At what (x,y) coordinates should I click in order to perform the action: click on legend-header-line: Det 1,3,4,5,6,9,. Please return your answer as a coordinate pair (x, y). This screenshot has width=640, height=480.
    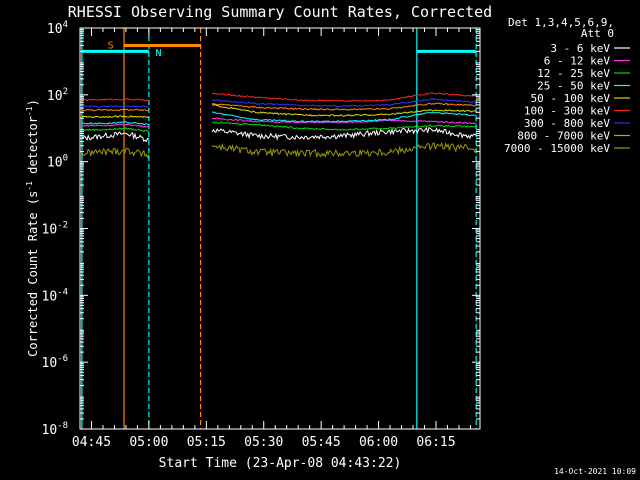
    Looking at the image, I should click on (561, 22).